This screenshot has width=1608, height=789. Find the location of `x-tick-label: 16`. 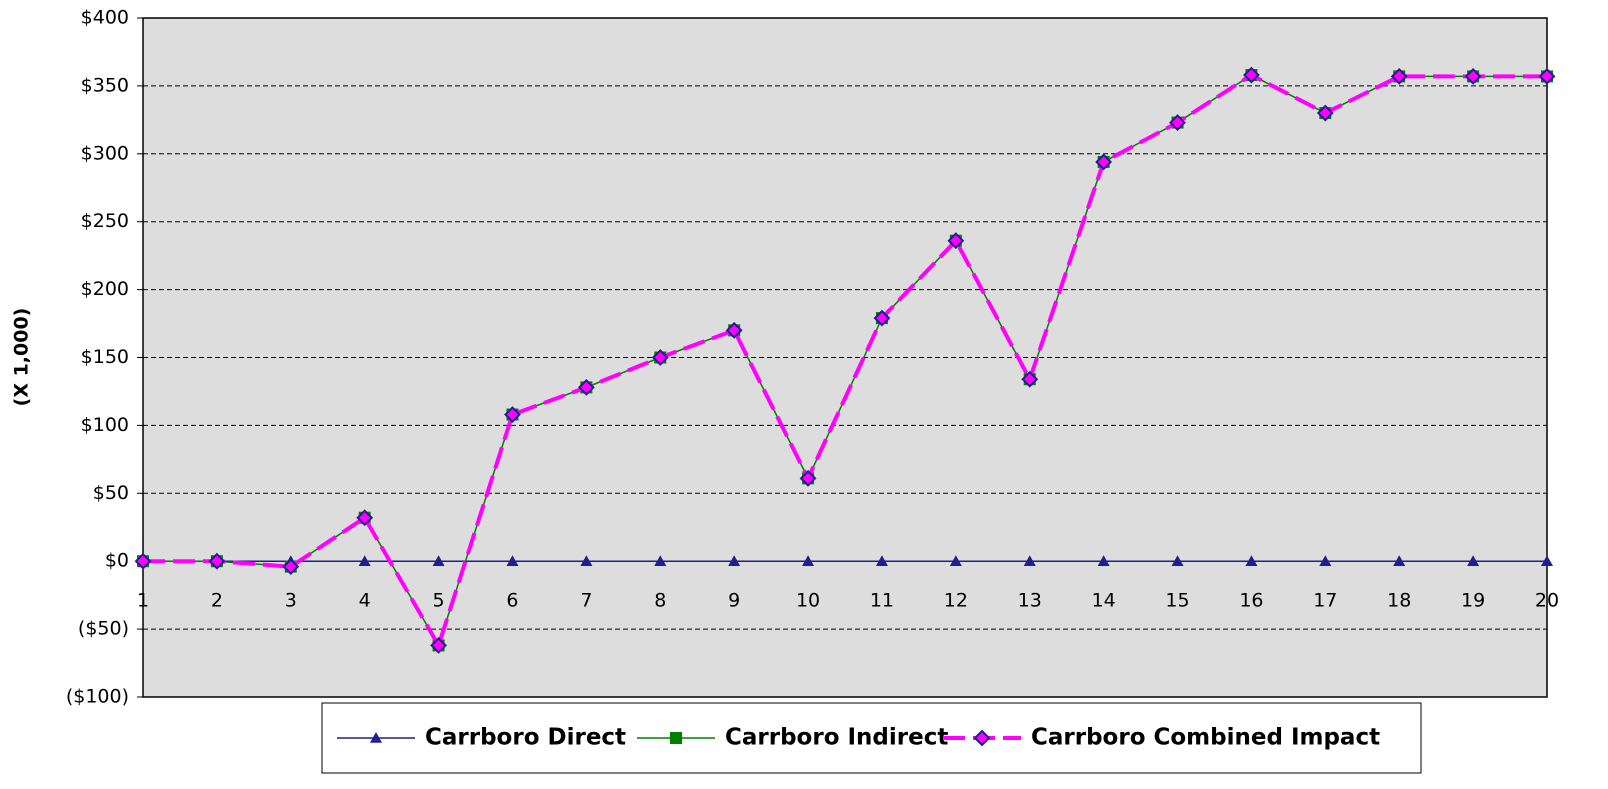

x-tick-label: 16 is located at coordinates (1251, 601).